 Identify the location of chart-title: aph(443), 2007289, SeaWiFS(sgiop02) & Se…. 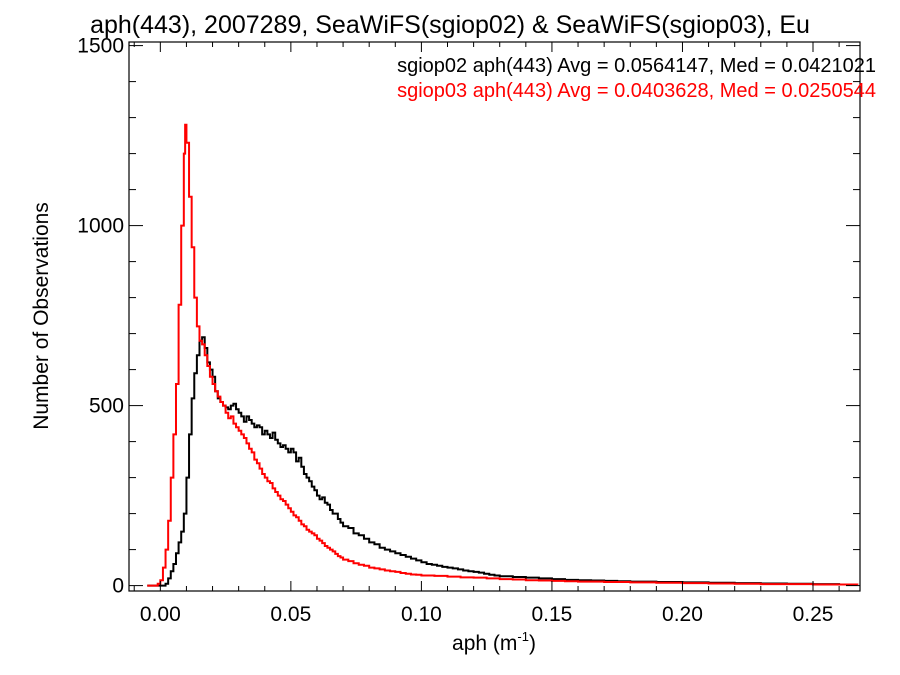
(450, 25).